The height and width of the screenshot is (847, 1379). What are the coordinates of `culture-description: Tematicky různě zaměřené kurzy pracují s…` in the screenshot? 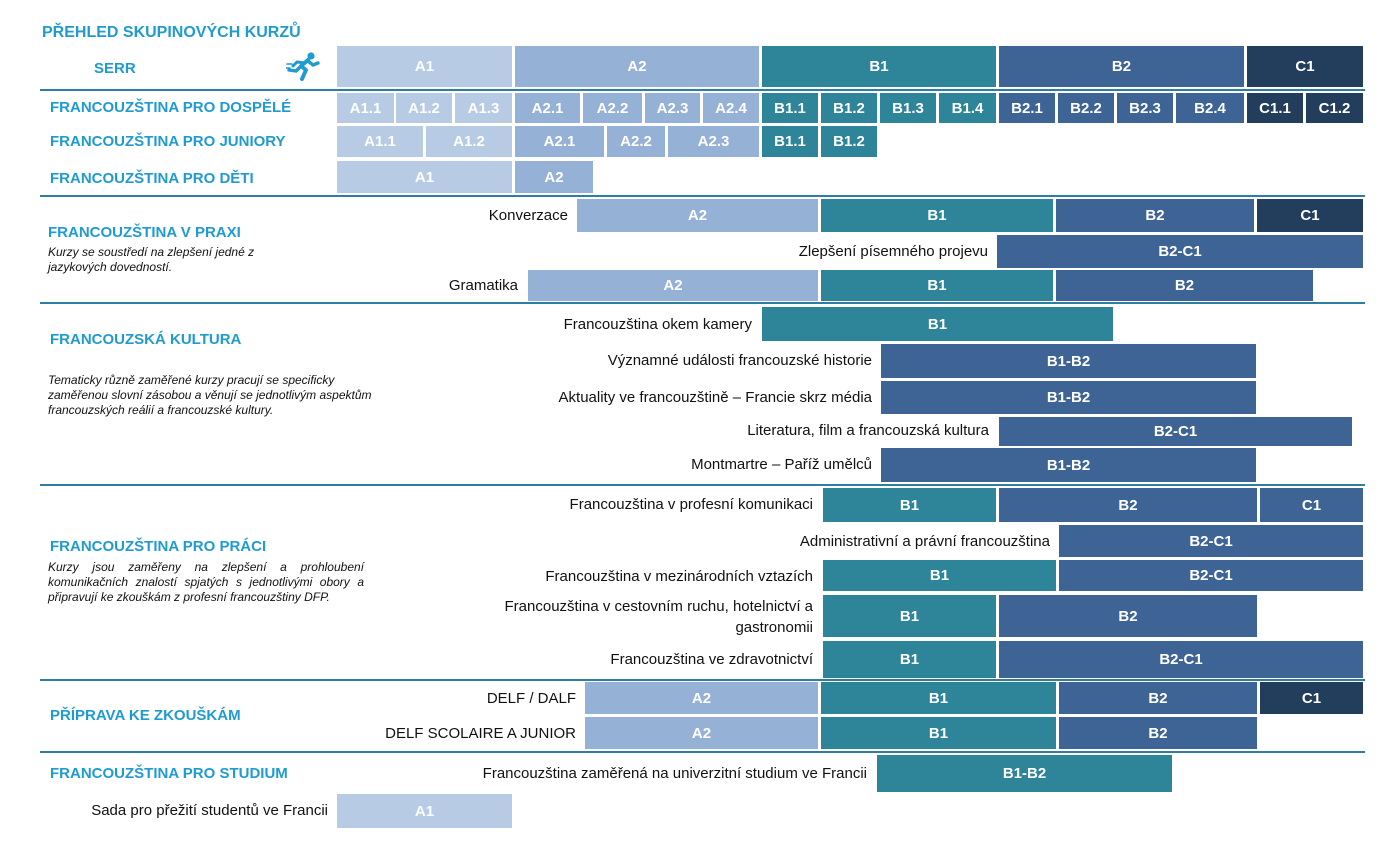 It's located at (210, 395).